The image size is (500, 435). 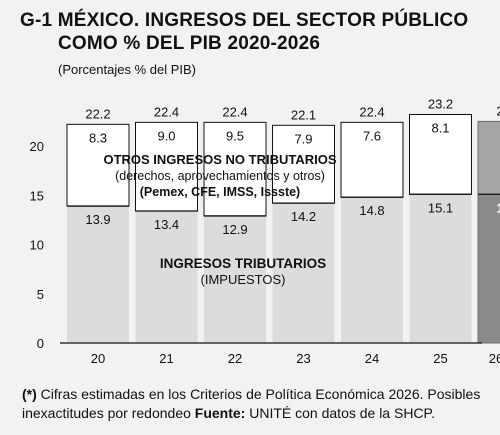 I want to click on source-label: Fuente:, so click(x=220, y=413).